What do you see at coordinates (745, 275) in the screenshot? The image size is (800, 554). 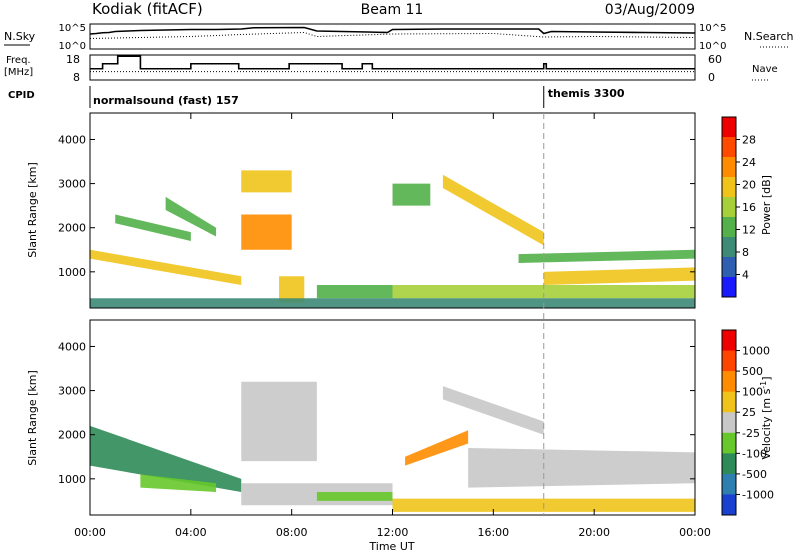 I see `colorbar-tick-label-6: 4` at bounding box center [745, 275].